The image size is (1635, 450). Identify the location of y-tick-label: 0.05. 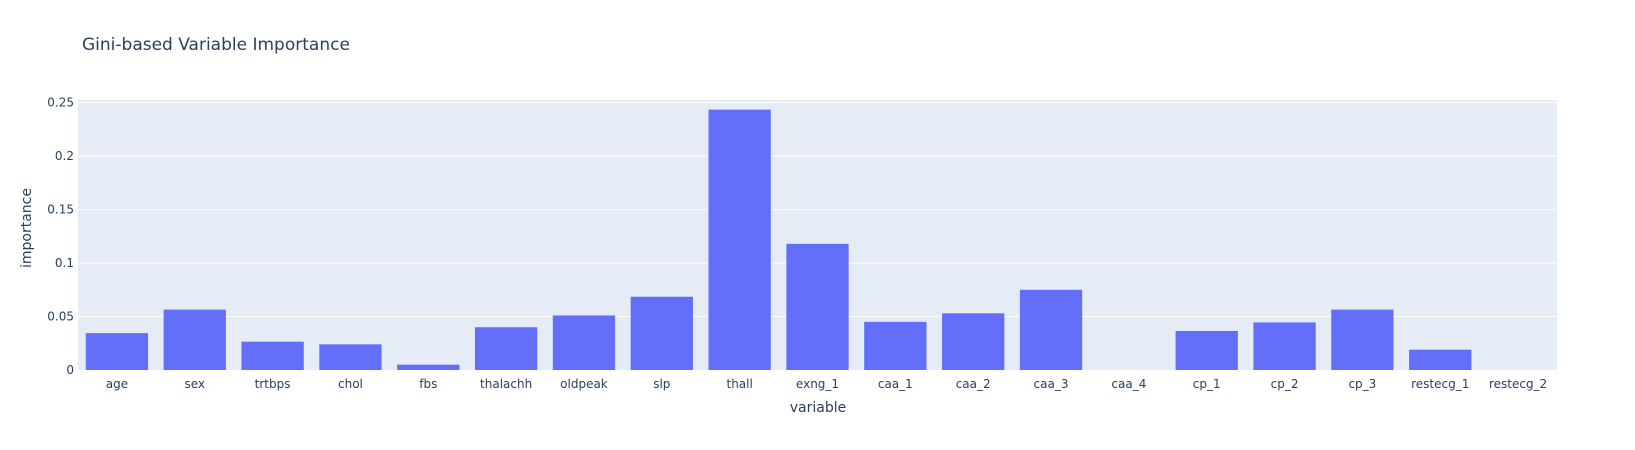
(60, 317).